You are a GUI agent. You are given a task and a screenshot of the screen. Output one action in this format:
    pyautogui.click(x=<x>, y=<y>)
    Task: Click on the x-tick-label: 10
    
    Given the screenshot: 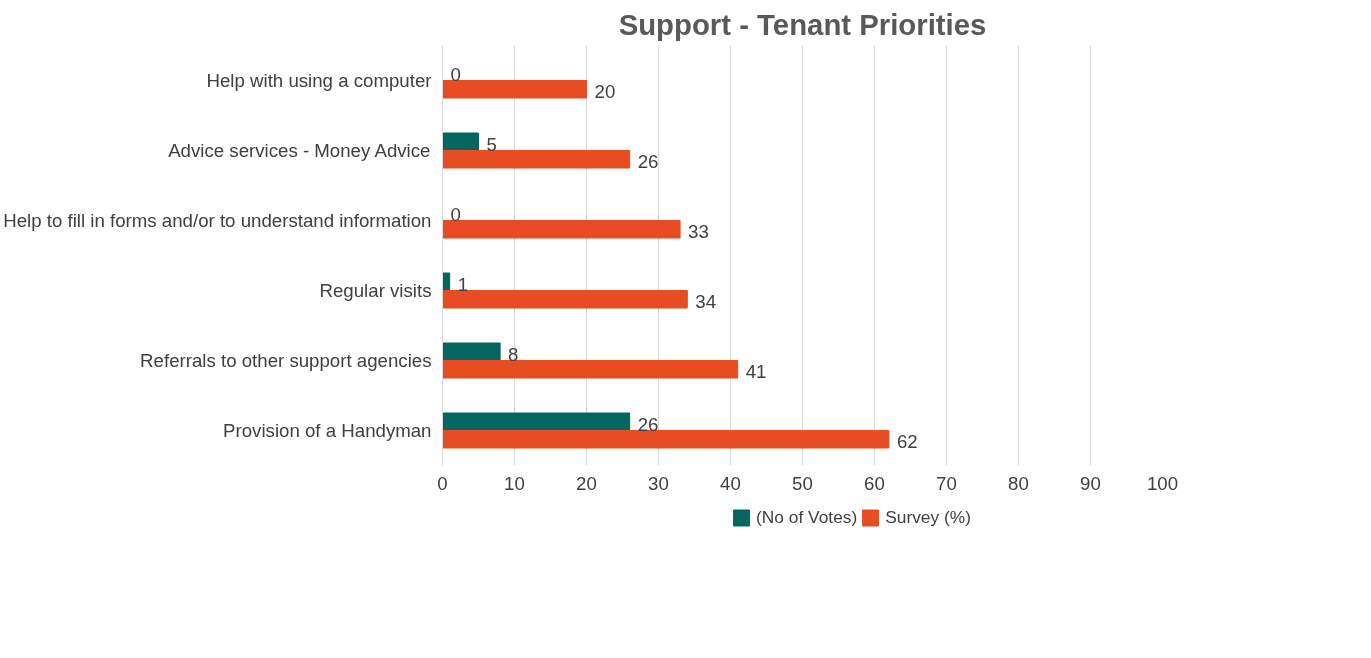 What is the action you would take?
    pyautogui.click(x=514, y=483)
    